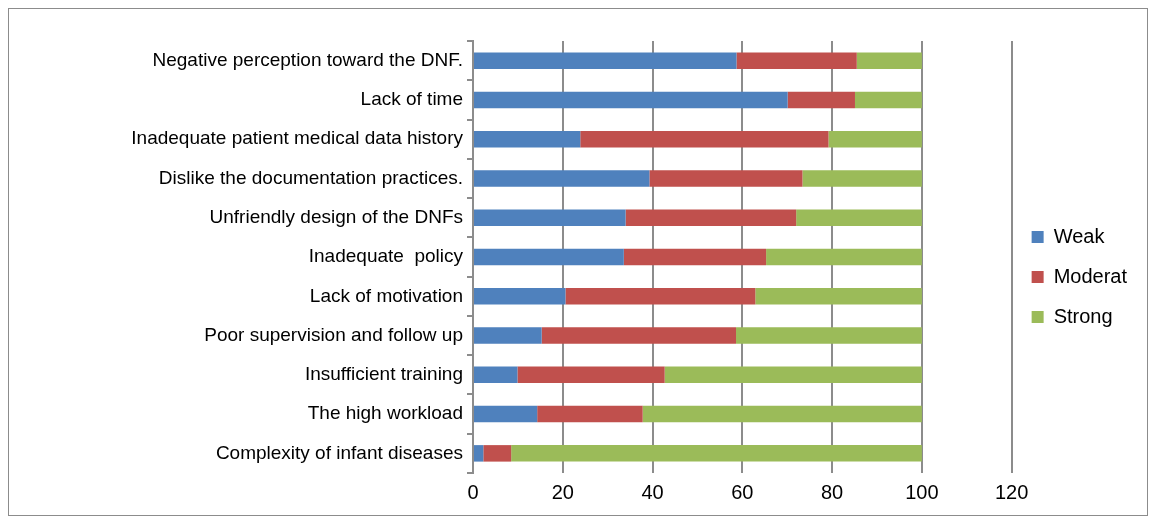 This screenshot has height=524, width=1156. Describe the element at coordinates (385, 413) in the screenshot. I see `y-tick-label: The high workload` at that location.